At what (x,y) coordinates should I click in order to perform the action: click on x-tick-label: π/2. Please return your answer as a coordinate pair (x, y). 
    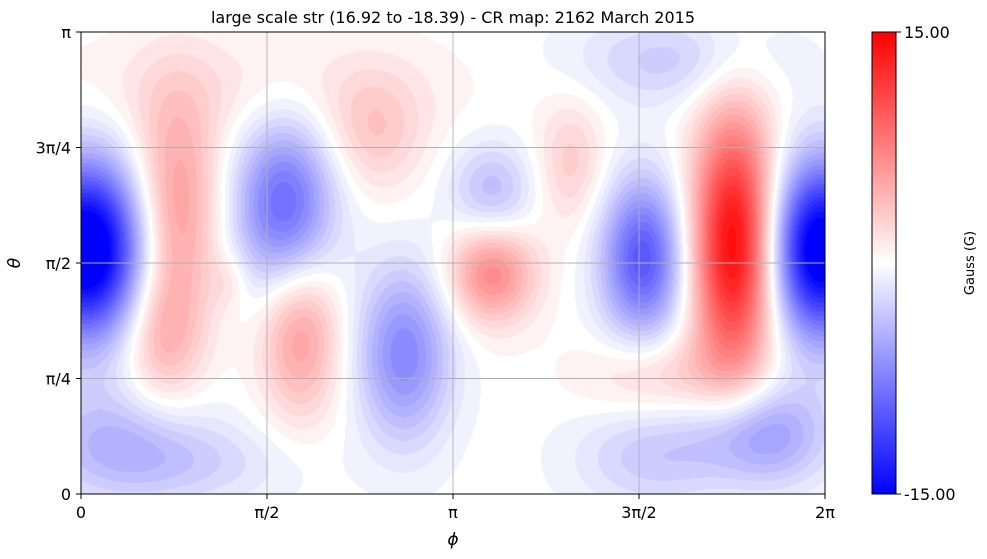
    Looking at the image, I should click on (266, 512).